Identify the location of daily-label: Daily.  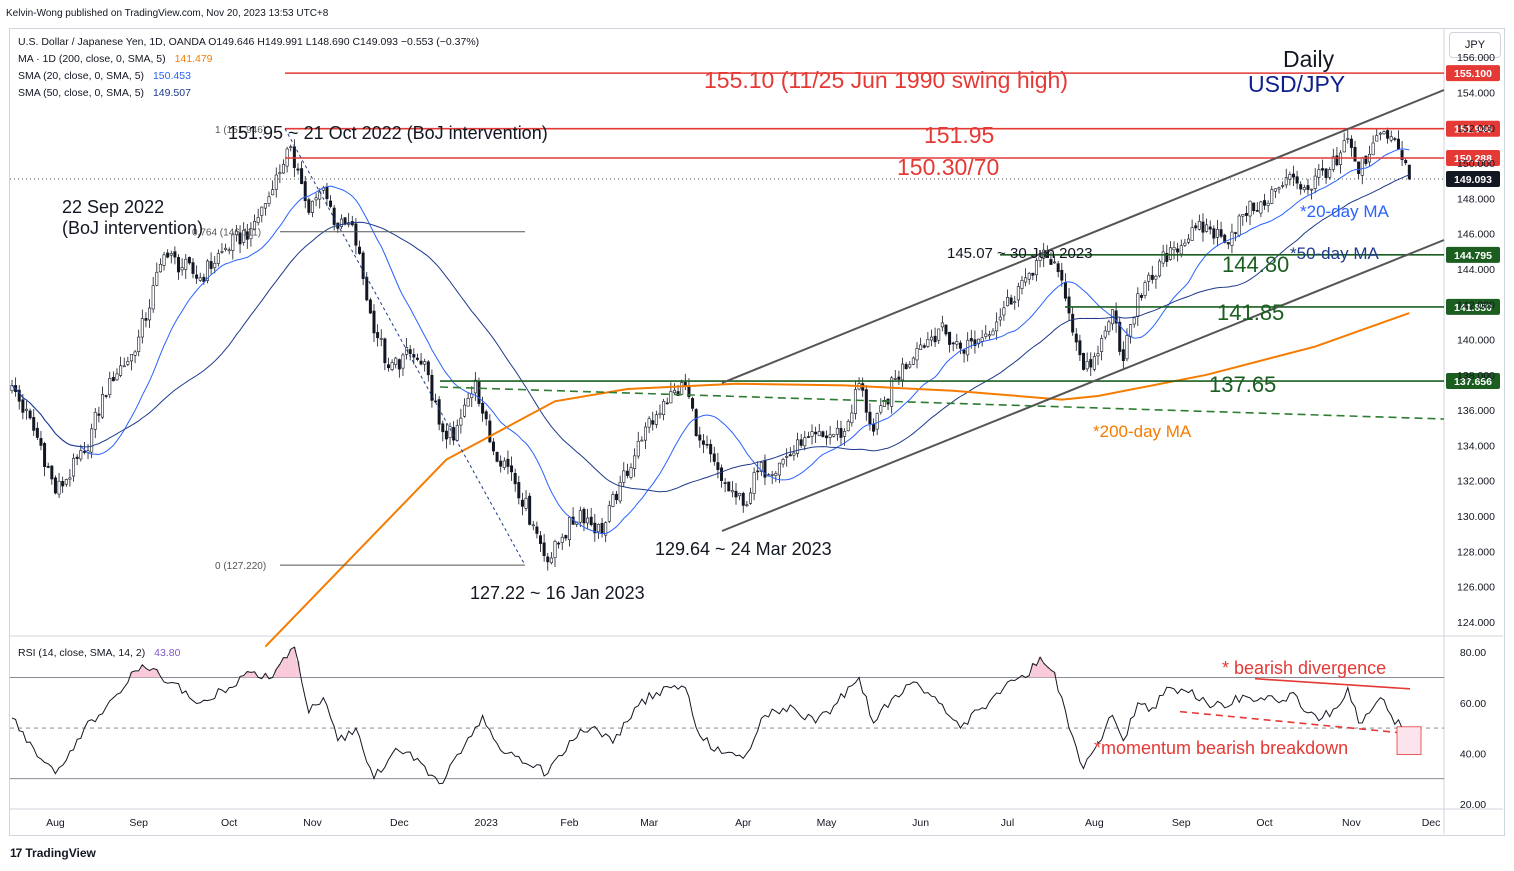
(1309, 59).